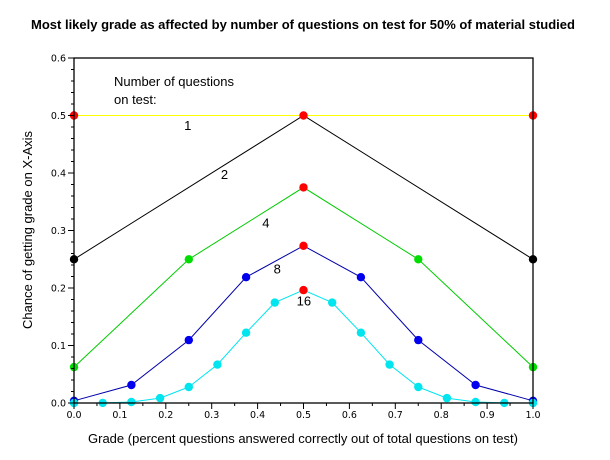 The width and height of the screenshot is (610, 460). I want to click on y-tick-label: 0.4, so click(58, 174).